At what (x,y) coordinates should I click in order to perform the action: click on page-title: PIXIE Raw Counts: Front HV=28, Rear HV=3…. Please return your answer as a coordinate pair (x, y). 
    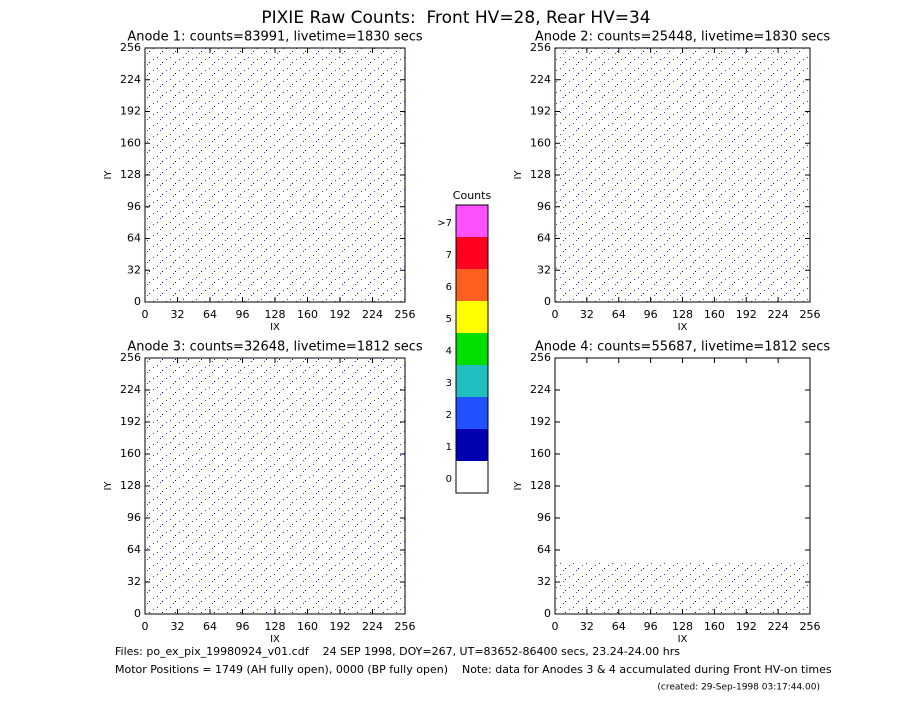
    Looking at the image, I should click on (455, 18).